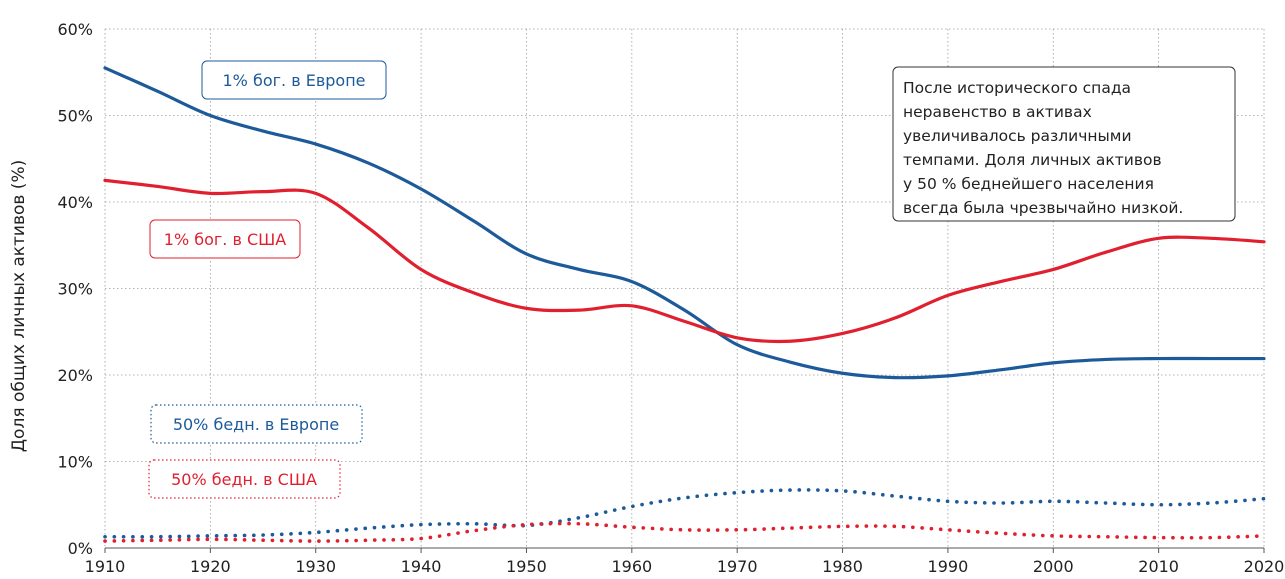 The image size is (1285, 579). What do you see at coordinates (948, 566) in the screenshot?
I see `x-tick-label: 1990` at bounding box center [948, 566].